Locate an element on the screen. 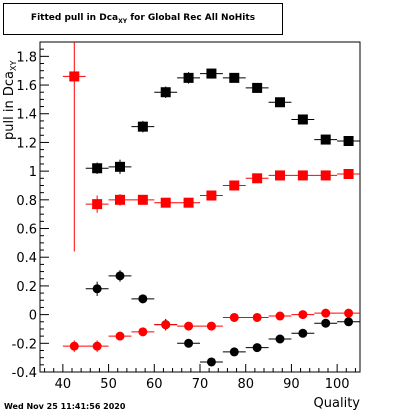 Image resolution: width=400 pixels, height=414 pixels. y-tick-label: 1.6 is located at coordinates (26, 86).